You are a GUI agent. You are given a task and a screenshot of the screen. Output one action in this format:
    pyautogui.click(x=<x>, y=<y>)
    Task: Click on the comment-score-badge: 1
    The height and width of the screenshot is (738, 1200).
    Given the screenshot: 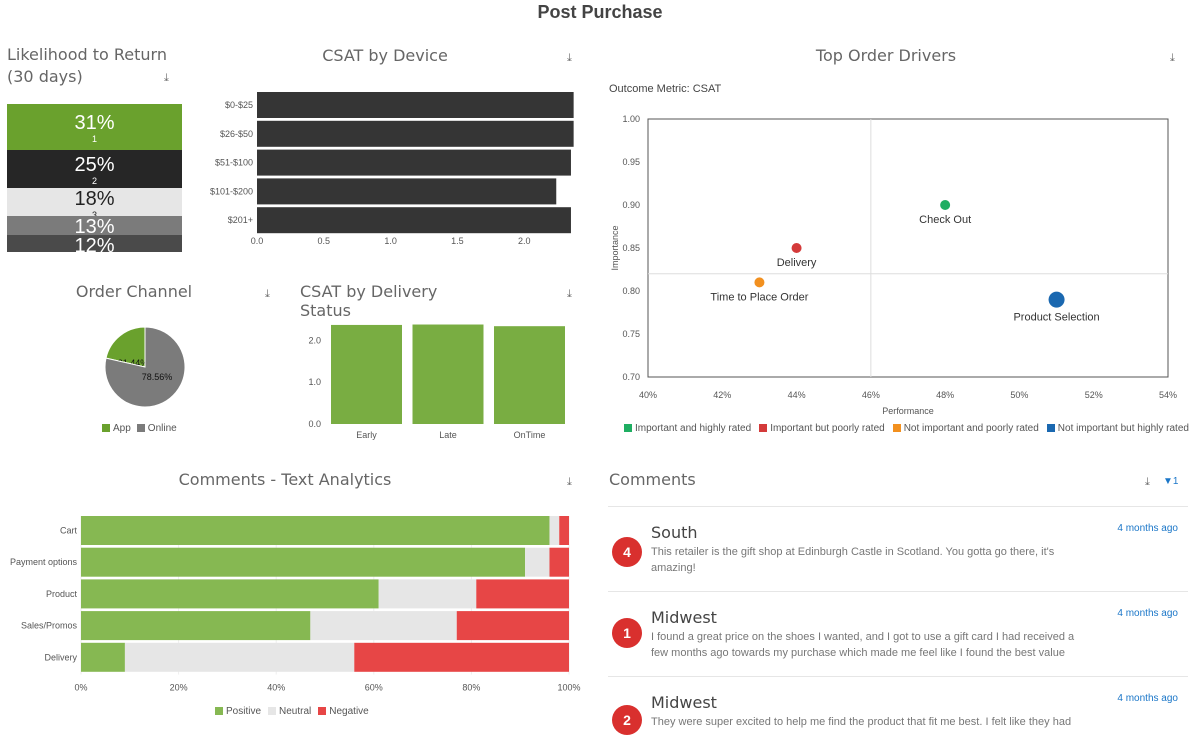 What is the action you would take?
    pyautogui.click(x=627, y=633)
    